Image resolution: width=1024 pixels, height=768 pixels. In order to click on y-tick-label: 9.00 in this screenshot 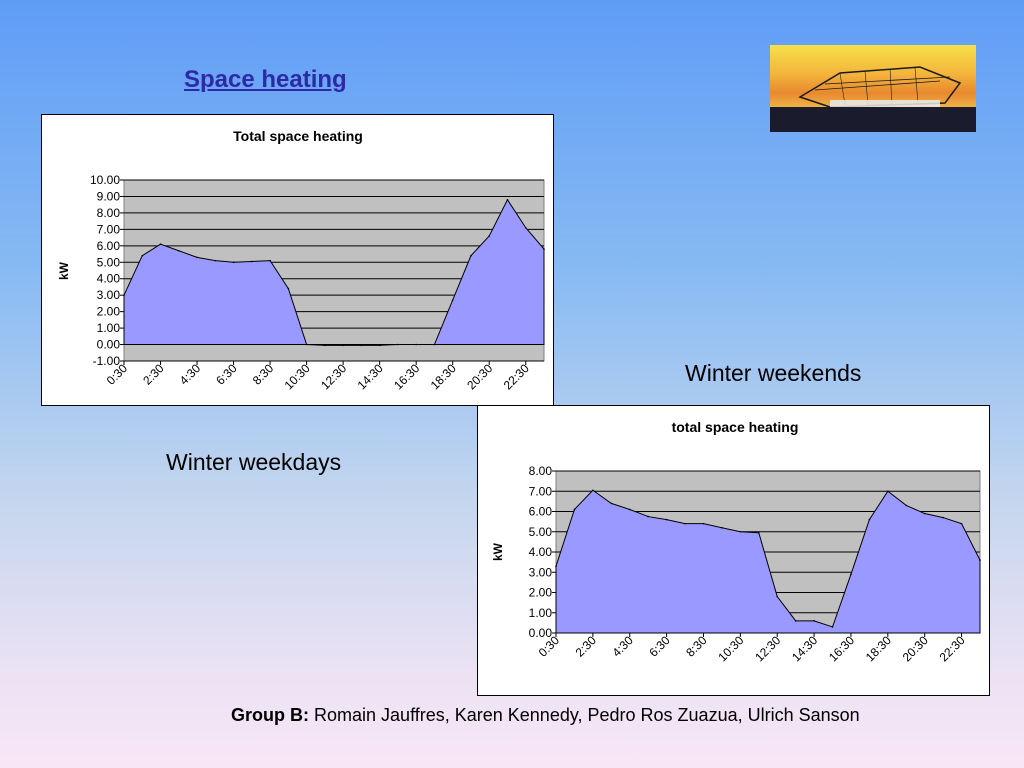, I will do `click(109, 196)`.